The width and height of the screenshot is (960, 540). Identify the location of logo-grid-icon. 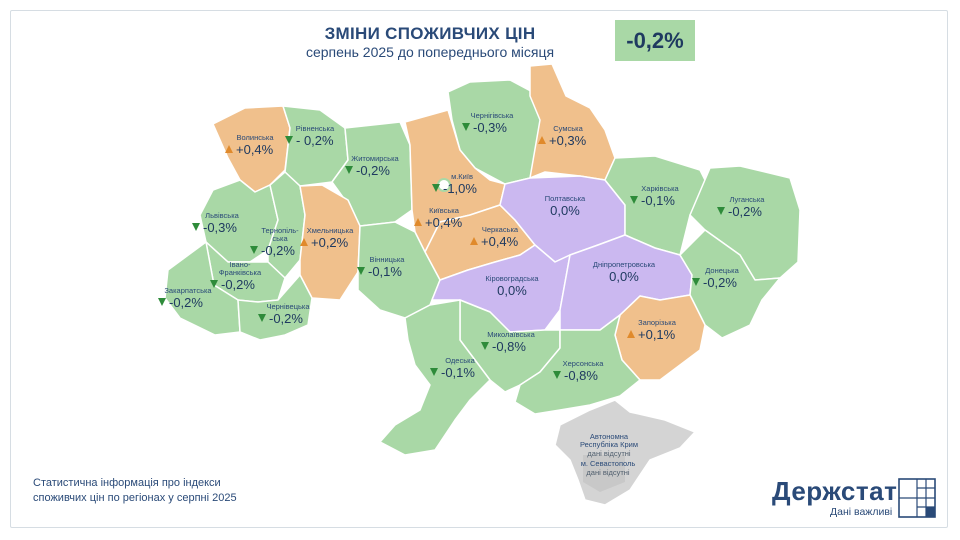
(917, 498).